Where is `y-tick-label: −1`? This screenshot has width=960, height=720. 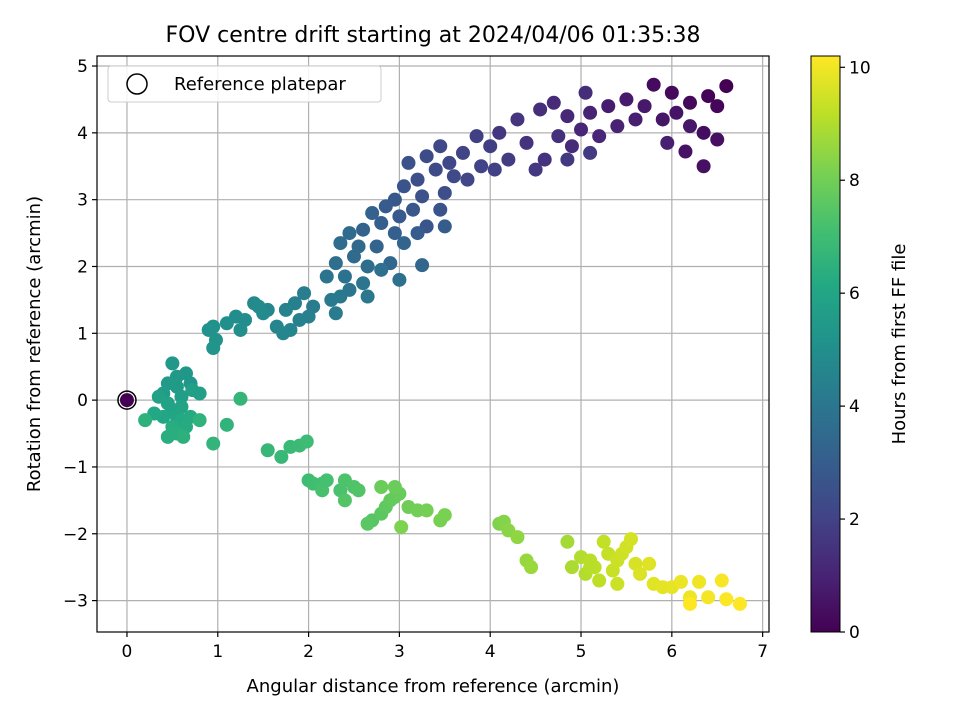
y-tick-label: −1 is located at coordinates (75, 468).